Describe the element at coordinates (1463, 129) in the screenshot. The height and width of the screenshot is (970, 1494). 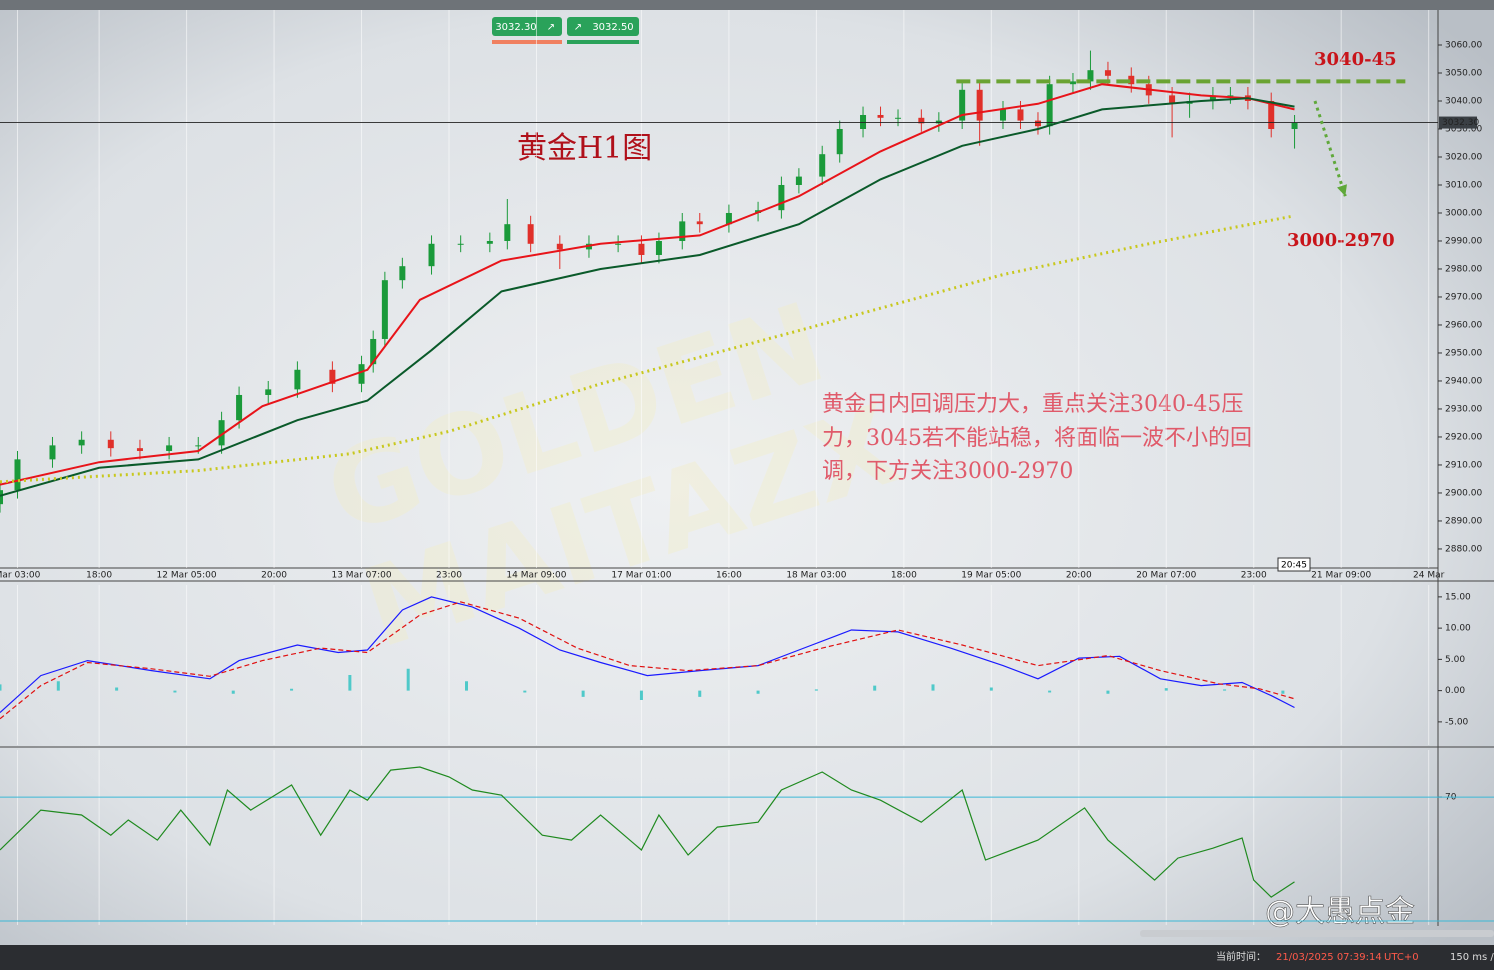
I see `y-tick-label: 3030.00` at that location.